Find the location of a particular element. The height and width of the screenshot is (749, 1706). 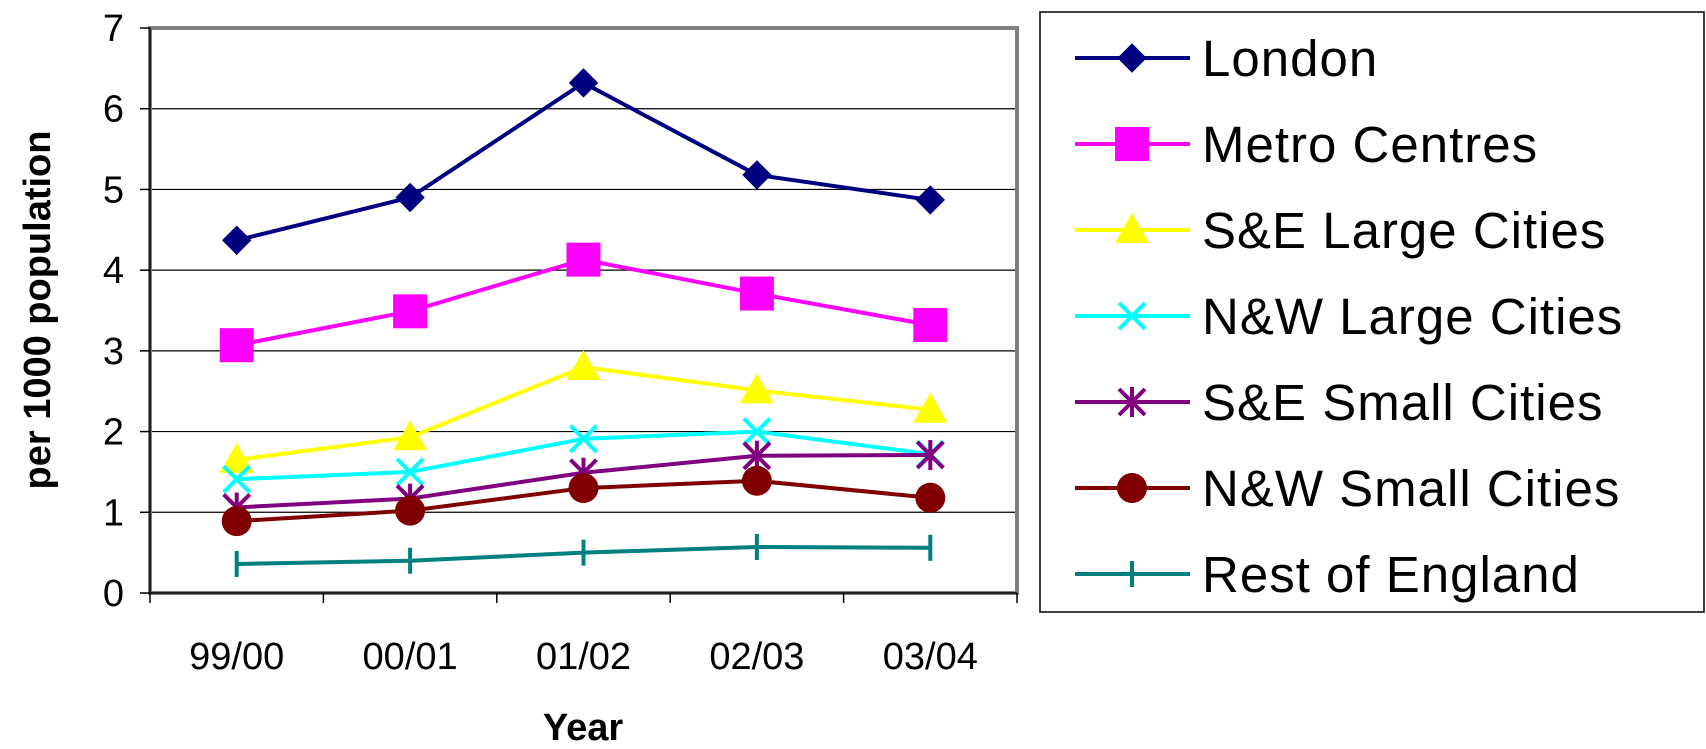

legend-marker-london is located at coordinates (1132, 58).